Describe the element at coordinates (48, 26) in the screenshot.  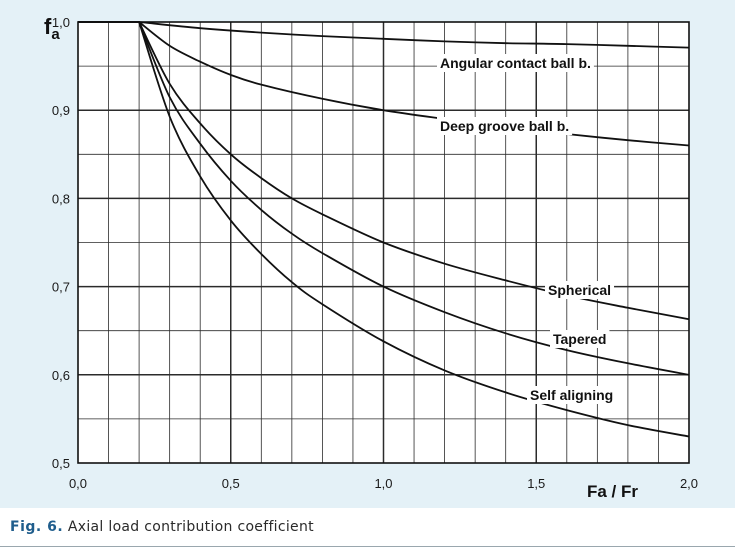
I see `y-axis-title-main: f` at that location.